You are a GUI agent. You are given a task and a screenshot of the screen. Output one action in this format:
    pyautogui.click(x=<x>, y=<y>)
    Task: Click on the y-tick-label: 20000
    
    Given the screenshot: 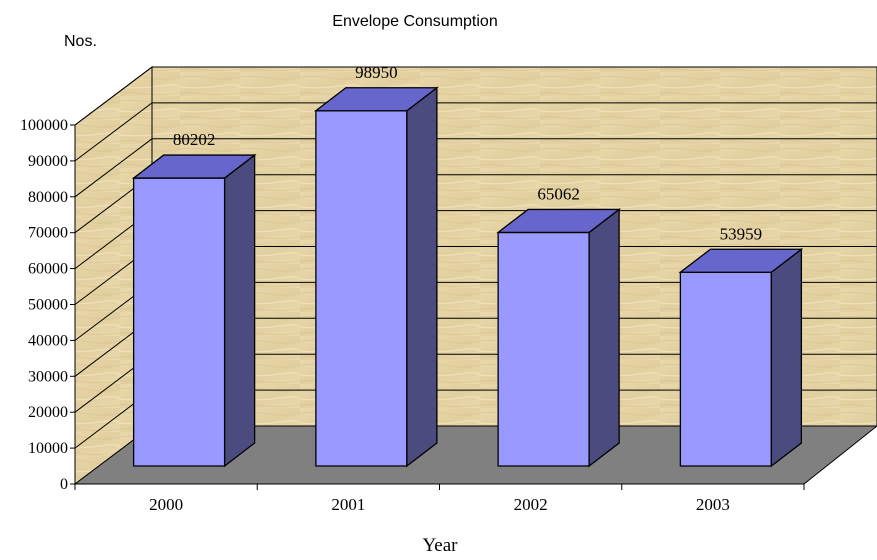 What is the action you would take?
    pyautogui.click(x=48, y=412)
    